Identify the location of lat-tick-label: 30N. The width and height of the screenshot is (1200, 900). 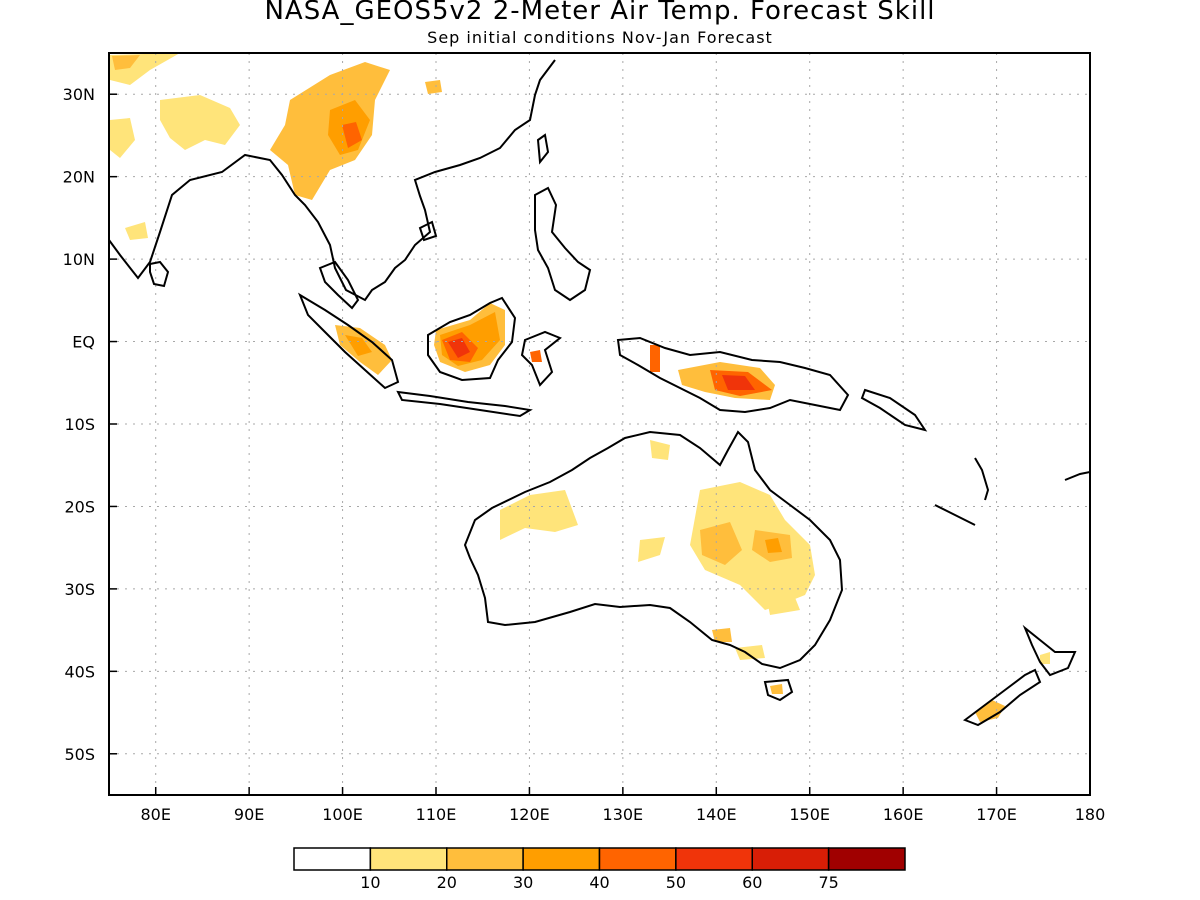
(79, 94).